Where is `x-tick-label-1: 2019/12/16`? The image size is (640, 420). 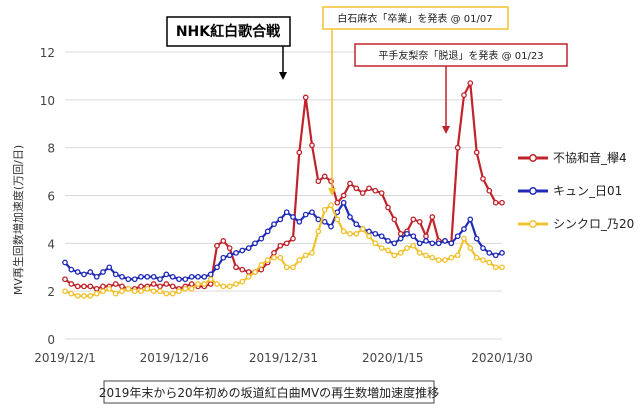
x-tick-label-1: 2019/12/16 is located at coordinates (174, 358).